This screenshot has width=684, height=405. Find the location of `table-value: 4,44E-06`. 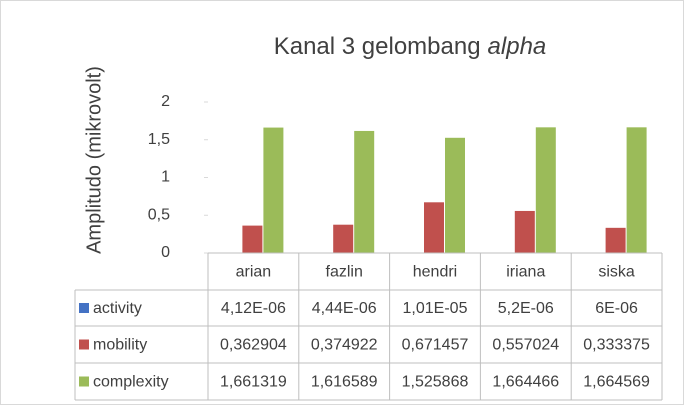

table-value: 4,44E-06 is located at coordinates (344, 308).